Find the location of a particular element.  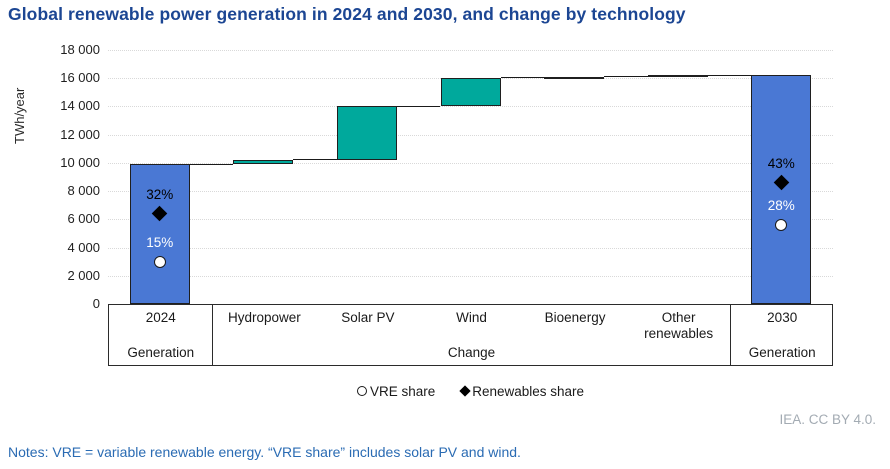

category-label-hydropower: Hydropower is located at coordinates (264, 317).